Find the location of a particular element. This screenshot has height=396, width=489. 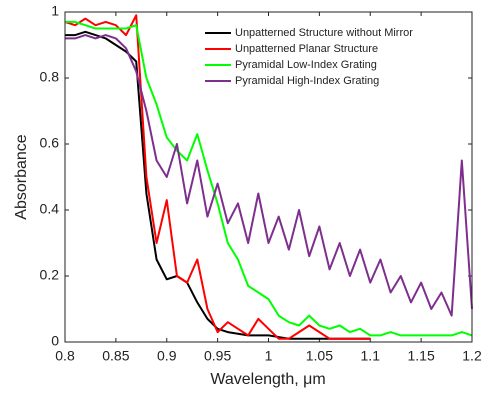

x-tick-label: 0.8 is located at coordinates (65, 356).